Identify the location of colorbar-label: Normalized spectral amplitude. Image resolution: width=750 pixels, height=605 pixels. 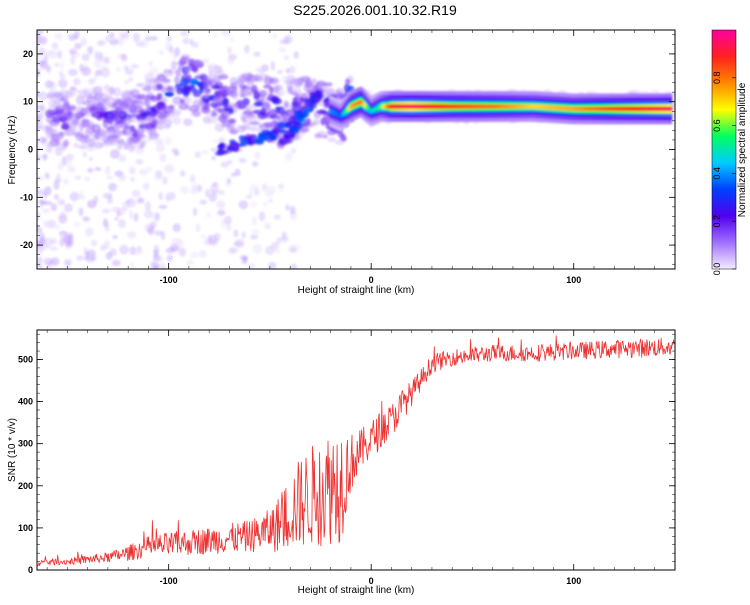
(742, 149).